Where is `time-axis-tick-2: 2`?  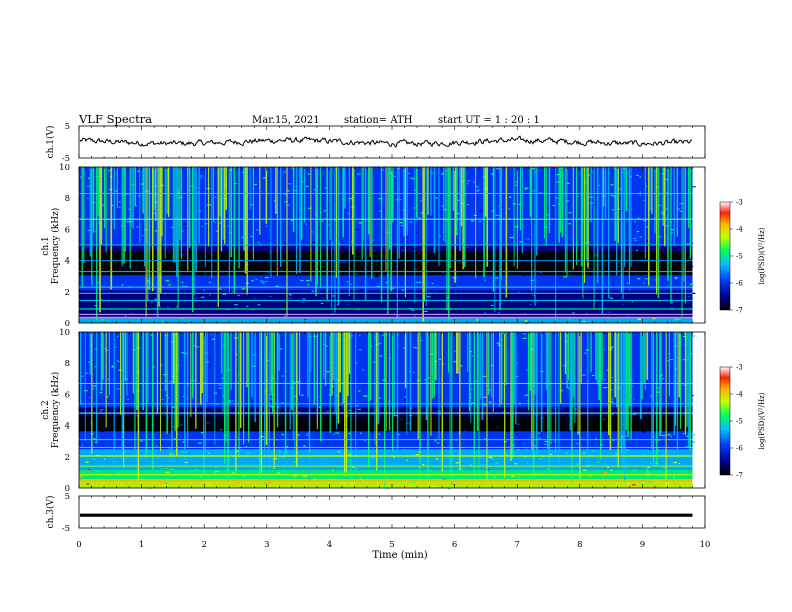 time-axis-tick-2: 2 is located at coordinates (203, 545).